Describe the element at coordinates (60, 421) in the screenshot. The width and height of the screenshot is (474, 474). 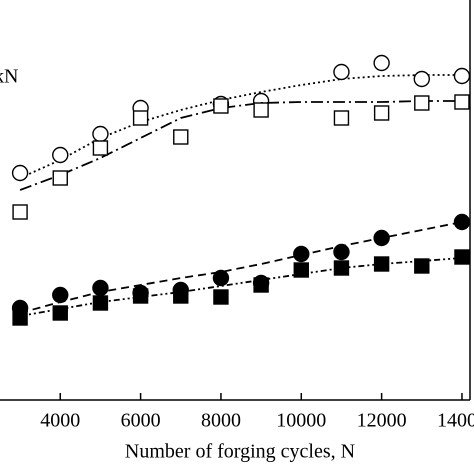
I see `x-tick-label: 4000` at that location.